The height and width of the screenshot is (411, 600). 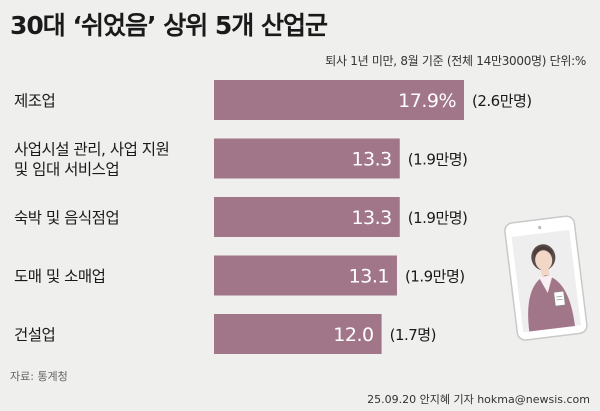 I want to click on chart-title: 30대 ‘쉬었음’ 상위 5개 산업군, so click(x=169, y=25).